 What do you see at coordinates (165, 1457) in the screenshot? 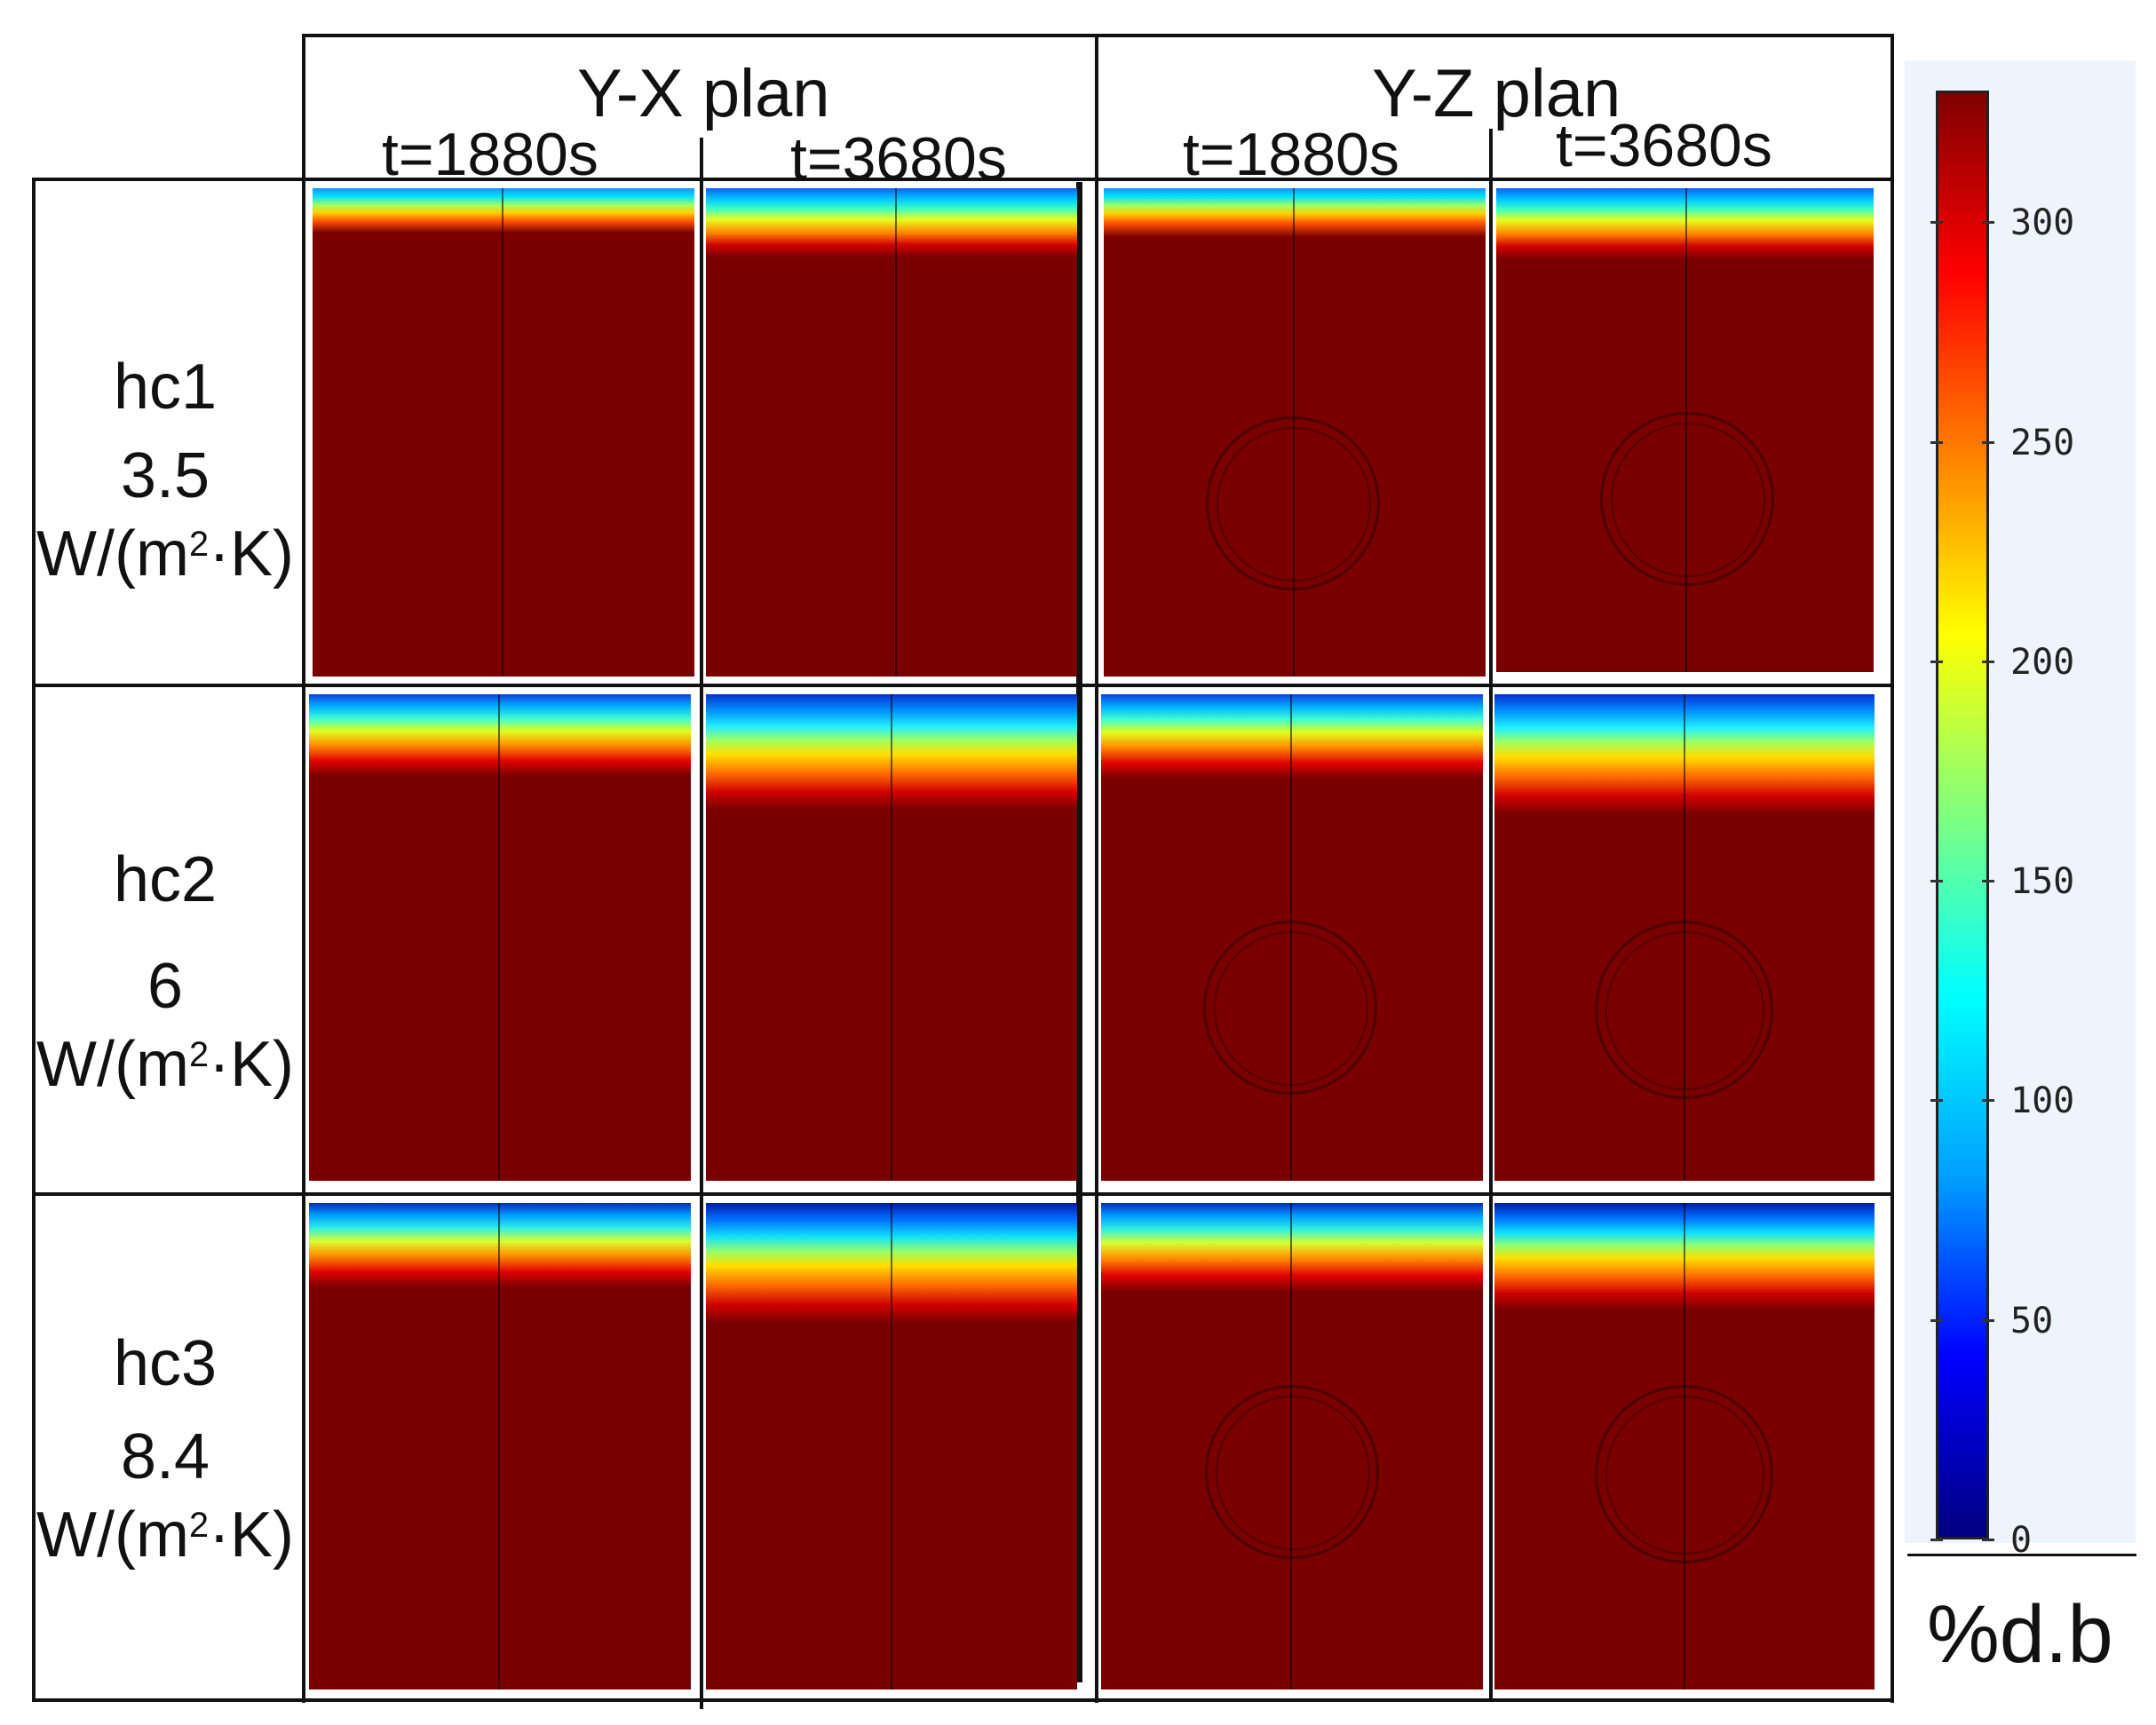
I see `row-label-hc3-value: 8.4` at bounding box center [165, 1457].